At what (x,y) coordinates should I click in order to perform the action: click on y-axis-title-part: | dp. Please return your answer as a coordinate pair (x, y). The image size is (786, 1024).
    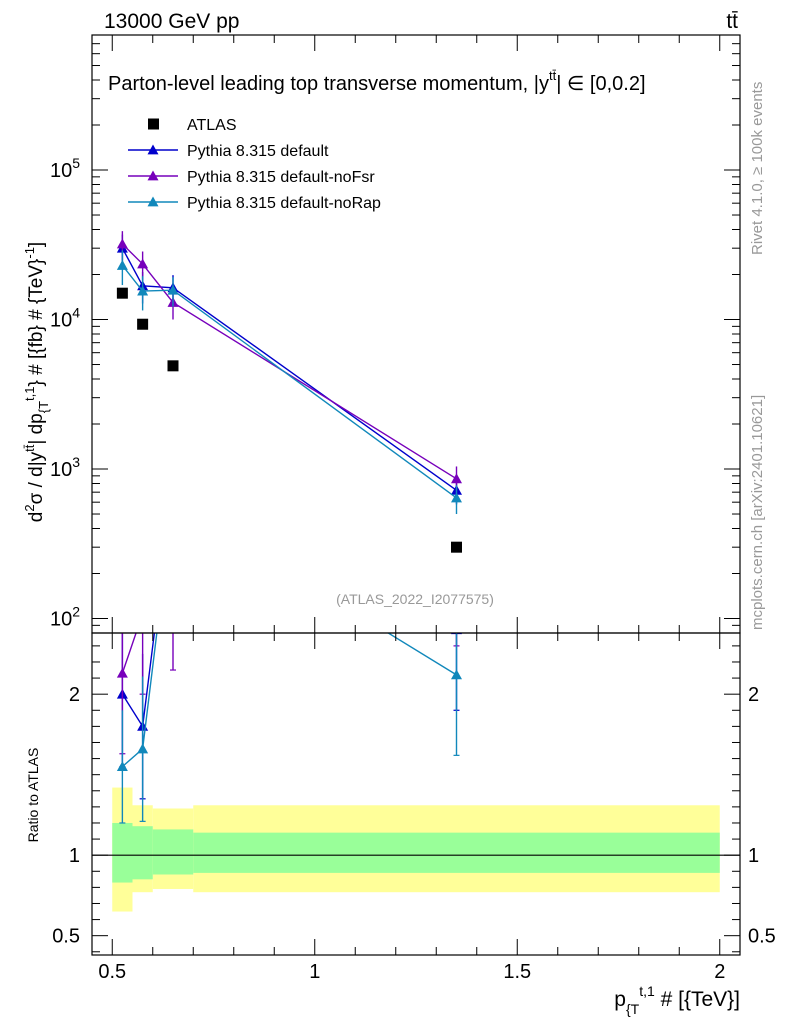
    Looking at the image, I should click on (36, 428).